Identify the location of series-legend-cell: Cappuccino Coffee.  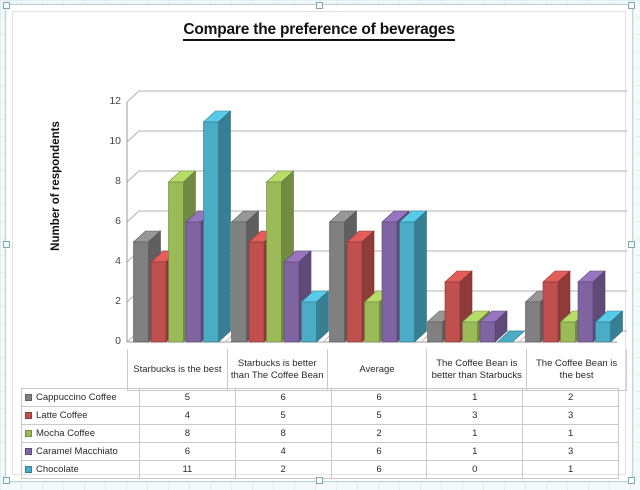
(80, 397).